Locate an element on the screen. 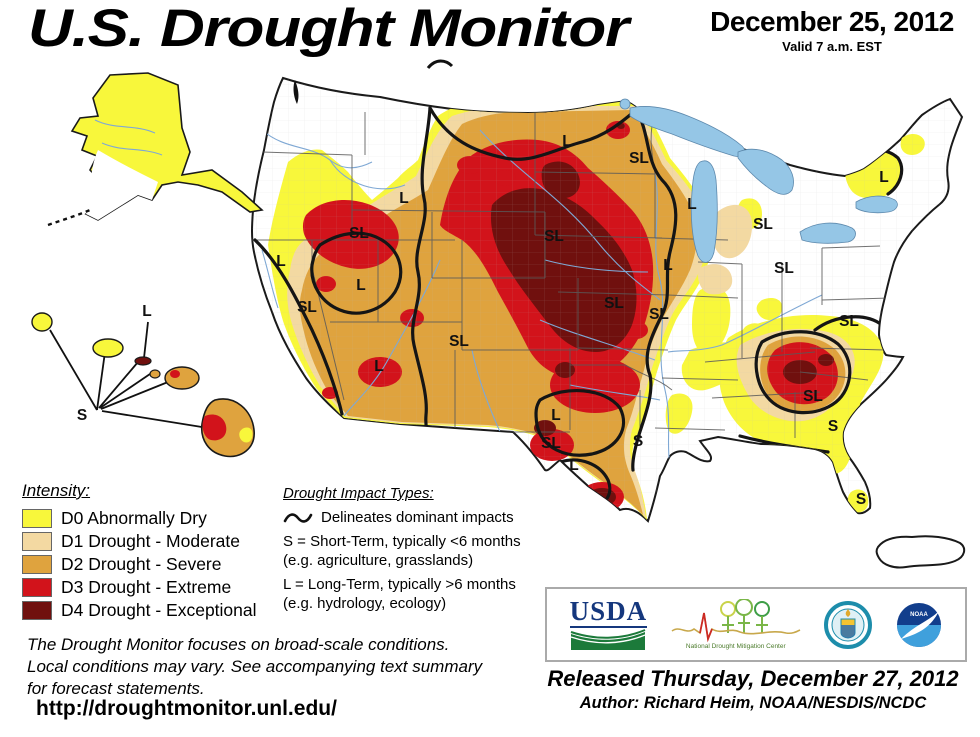 The width and height of the screenshot is (980, 737). website-url: http://droughtmonitor.unl.edu/ is located at coordinates (186, 708).